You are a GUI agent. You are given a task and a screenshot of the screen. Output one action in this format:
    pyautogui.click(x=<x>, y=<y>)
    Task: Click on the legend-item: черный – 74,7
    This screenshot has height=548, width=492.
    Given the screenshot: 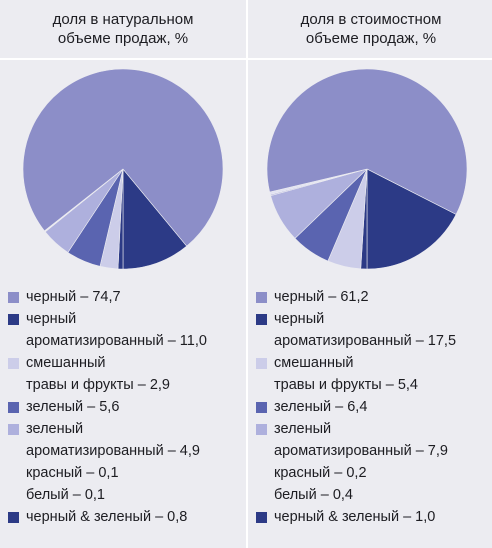 What is the action you would take?
    pyautogui.click(x=123, y=297)
    